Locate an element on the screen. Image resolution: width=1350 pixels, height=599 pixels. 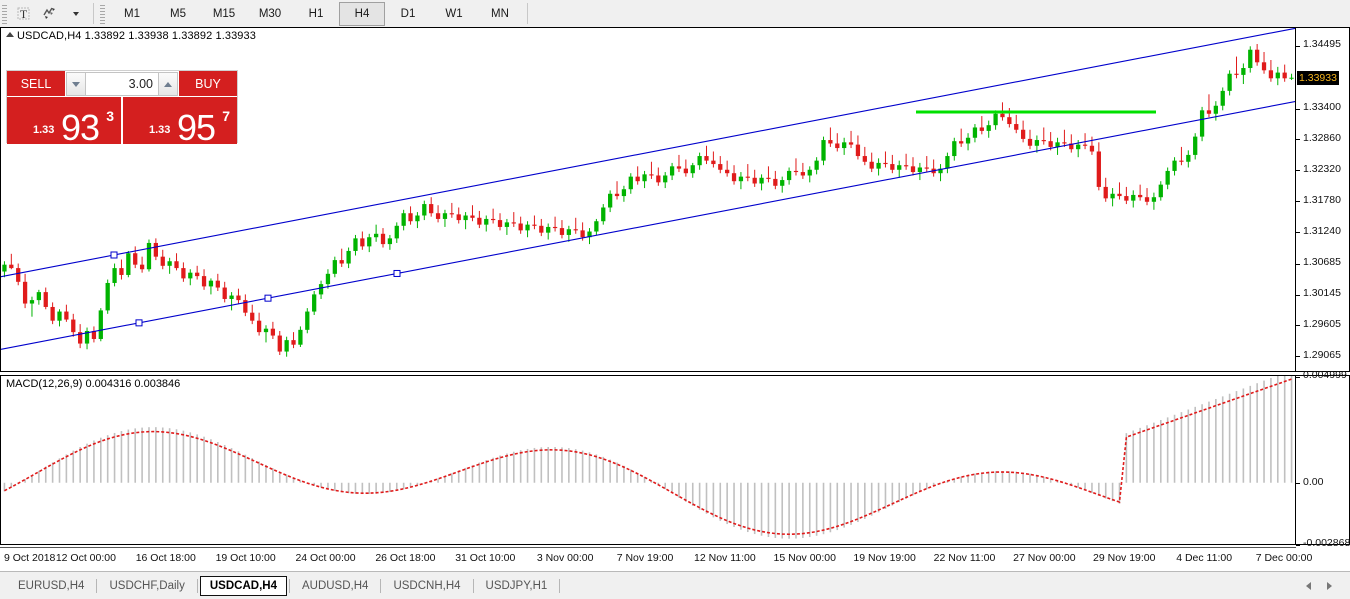
macd-axis: 0.004999 0.00 -0.002868 is located at coordinates (1323, 459).